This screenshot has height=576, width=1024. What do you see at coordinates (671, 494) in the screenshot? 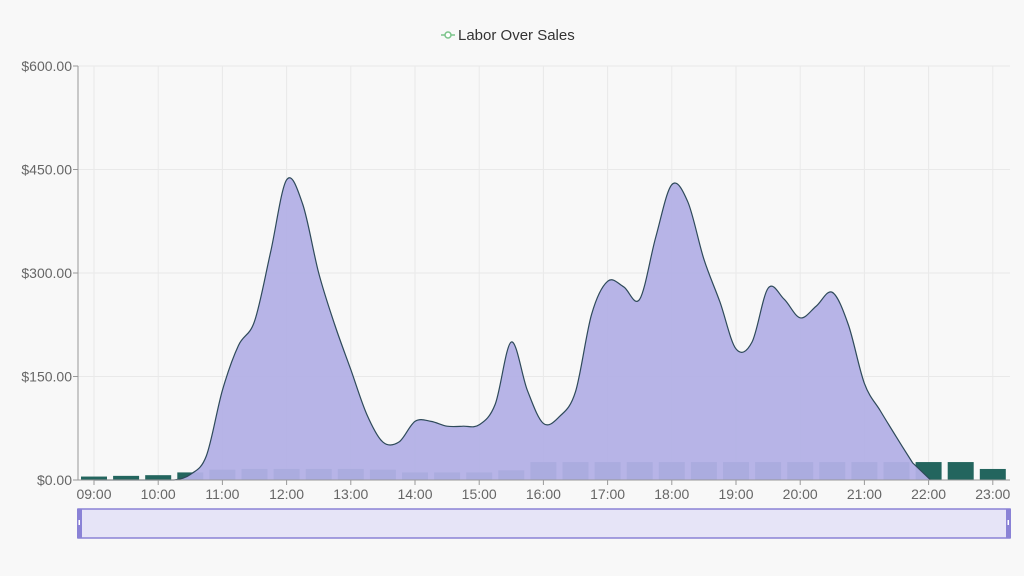
I see `x-tick-label: 18:00` at bounding box center [671, 494].